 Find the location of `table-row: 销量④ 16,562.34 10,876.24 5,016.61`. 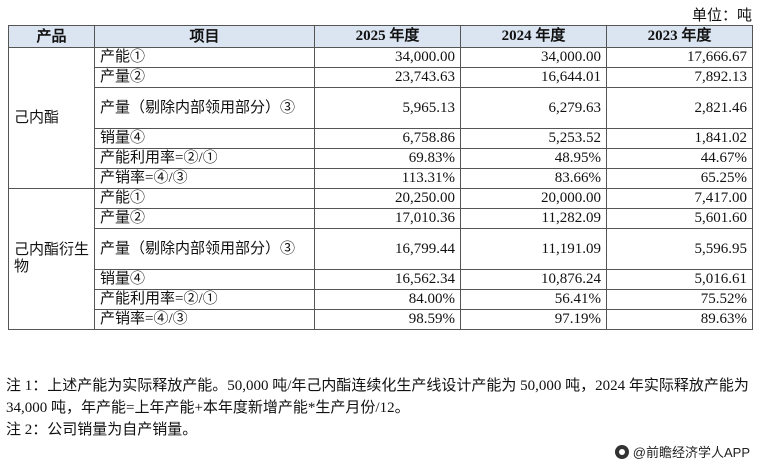

table-row: 销量④ 16,562.34 10,876.24 5,016.61 is located at coordinates (381, 279).